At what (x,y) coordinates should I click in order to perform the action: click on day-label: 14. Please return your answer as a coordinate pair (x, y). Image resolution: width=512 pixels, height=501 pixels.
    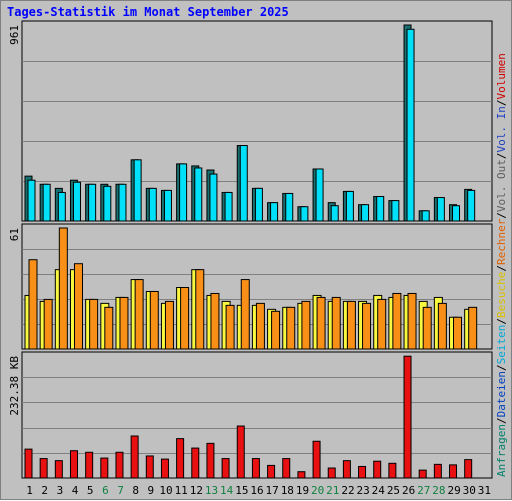
    Looking at the image, I should click on (227, 490).